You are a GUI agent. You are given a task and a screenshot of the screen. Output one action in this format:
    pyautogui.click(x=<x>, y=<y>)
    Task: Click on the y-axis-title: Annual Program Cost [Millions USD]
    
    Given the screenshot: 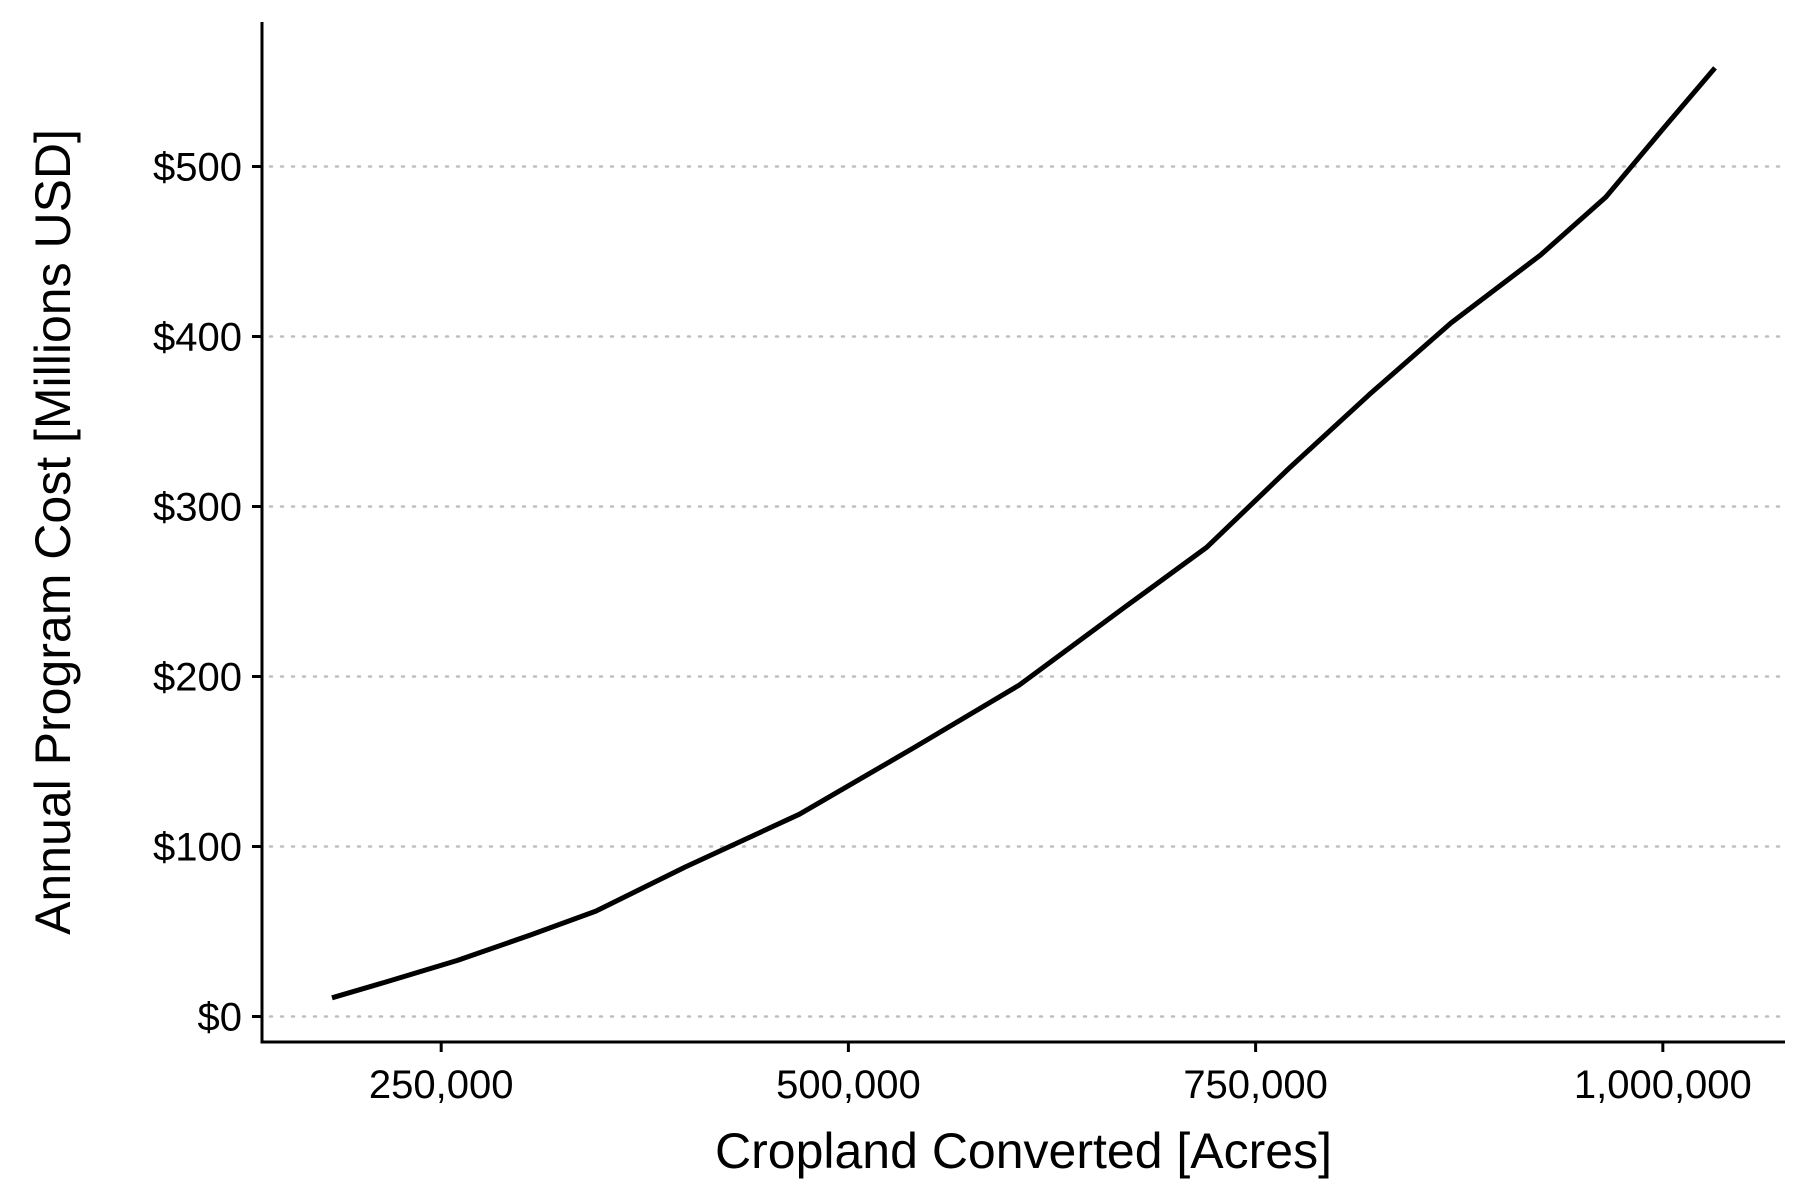 What is the action you would take?
    pyautogui.click(x=53, y=532)
    